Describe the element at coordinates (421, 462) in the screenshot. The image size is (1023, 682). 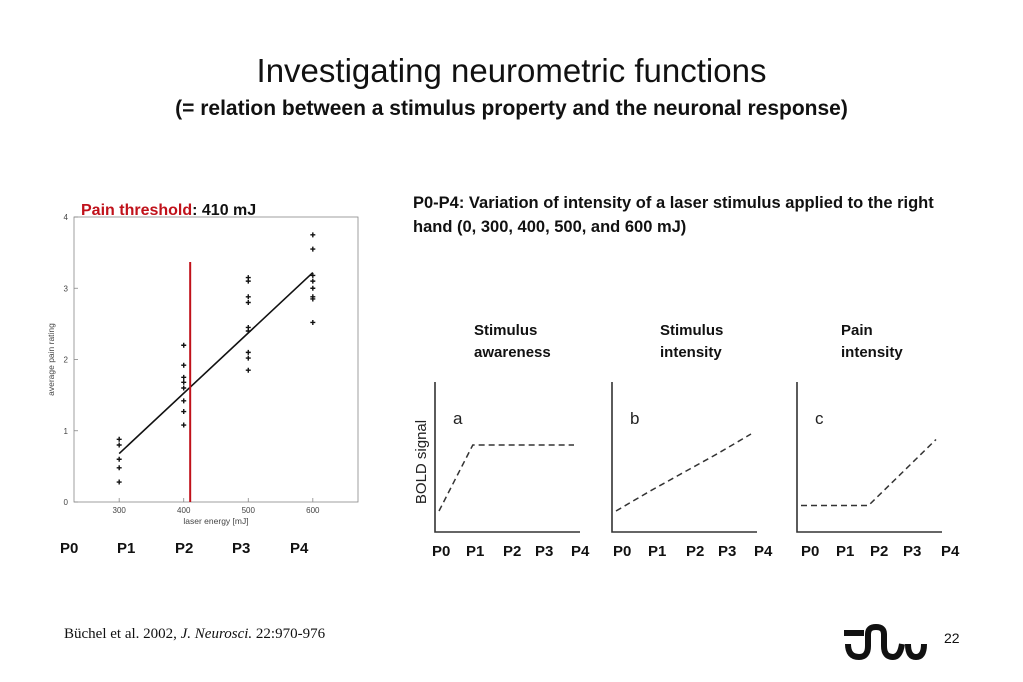
I see `bold-axis-label: BOLD signal` at that location.